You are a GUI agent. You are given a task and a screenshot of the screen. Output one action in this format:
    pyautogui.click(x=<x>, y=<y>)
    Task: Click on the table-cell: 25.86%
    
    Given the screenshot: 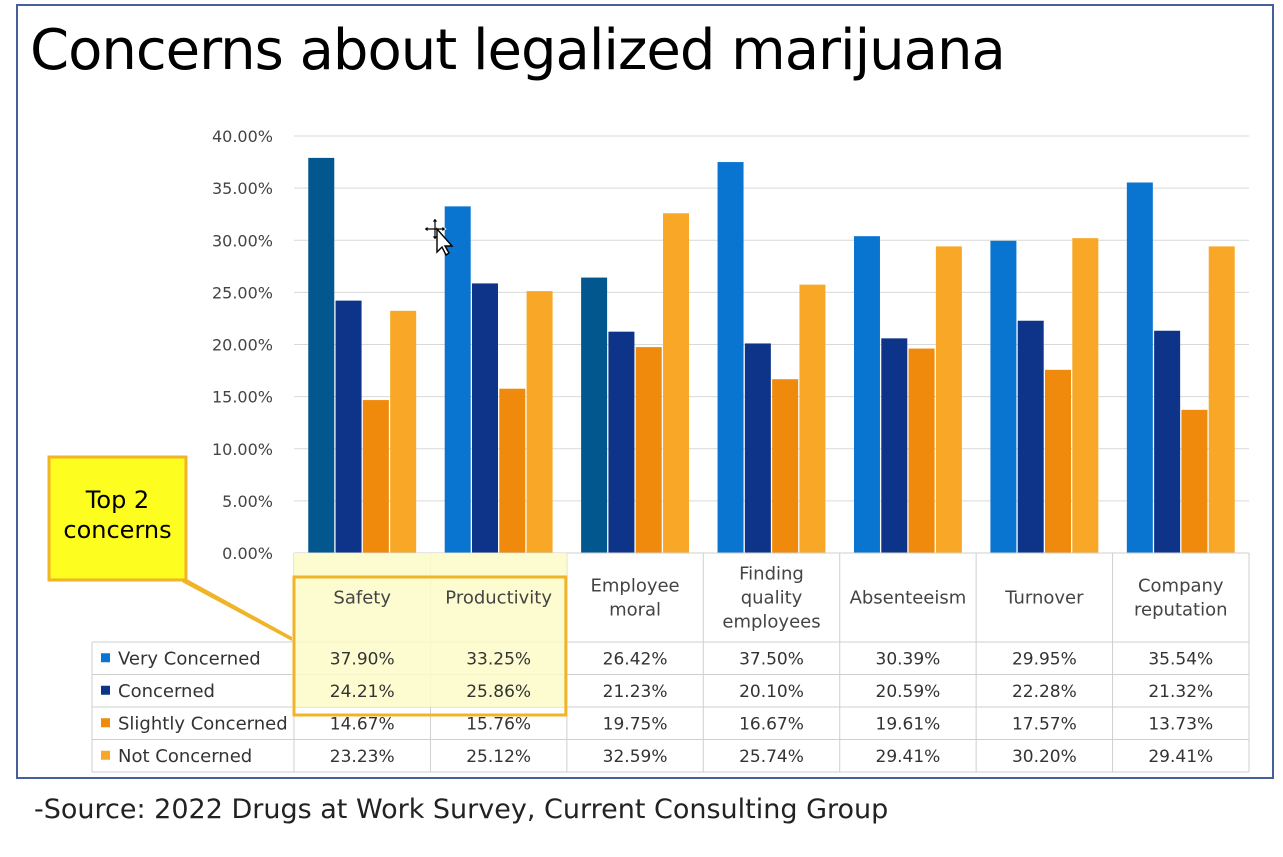 What is the action you would take?
    pyautogui.click(x=498, y=692)
    